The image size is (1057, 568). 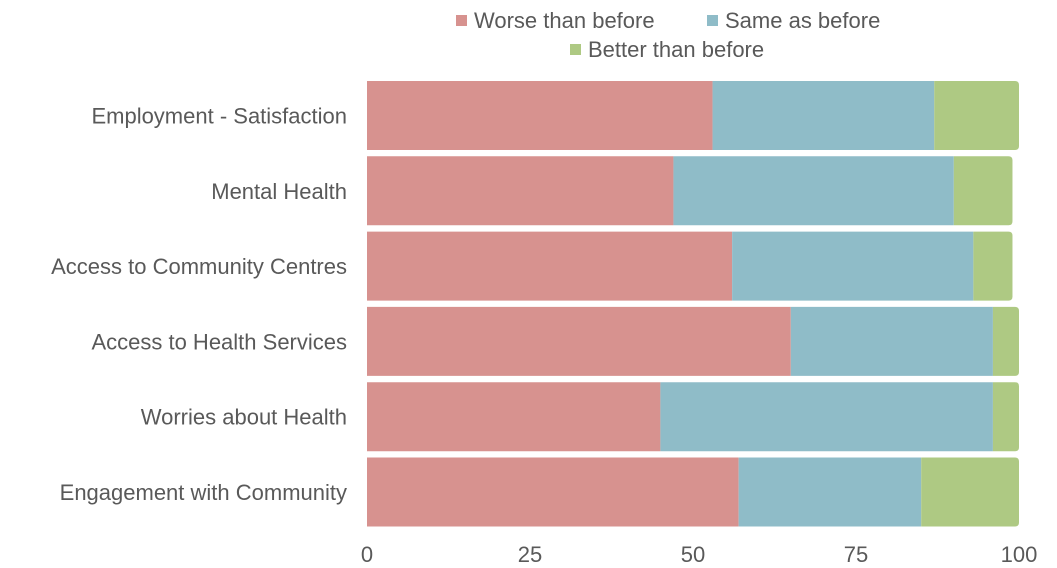 I want to click on x-tick-label: 0, so click(x=367, y=554).